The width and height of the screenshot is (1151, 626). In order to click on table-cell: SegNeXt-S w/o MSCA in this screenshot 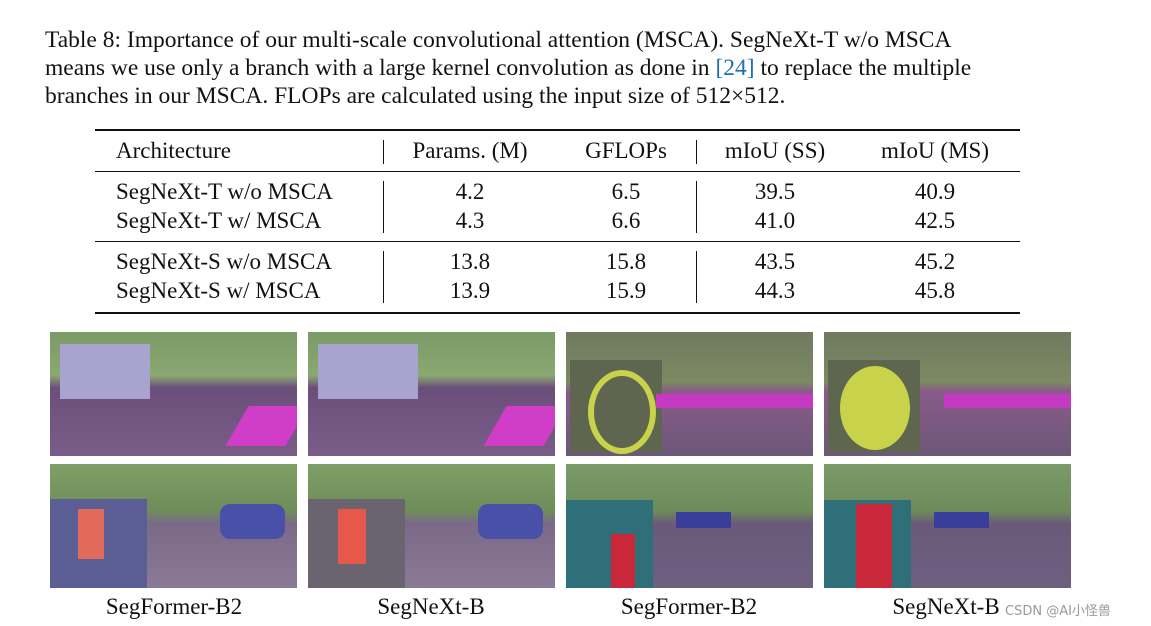, I will do `click(224, 261)`.